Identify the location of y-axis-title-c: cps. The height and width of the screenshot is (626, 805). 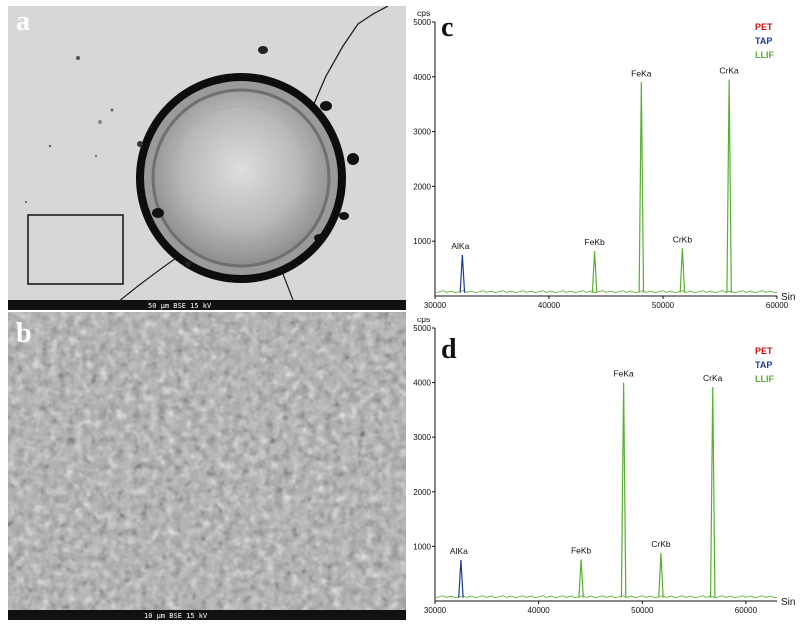
(423, 13).